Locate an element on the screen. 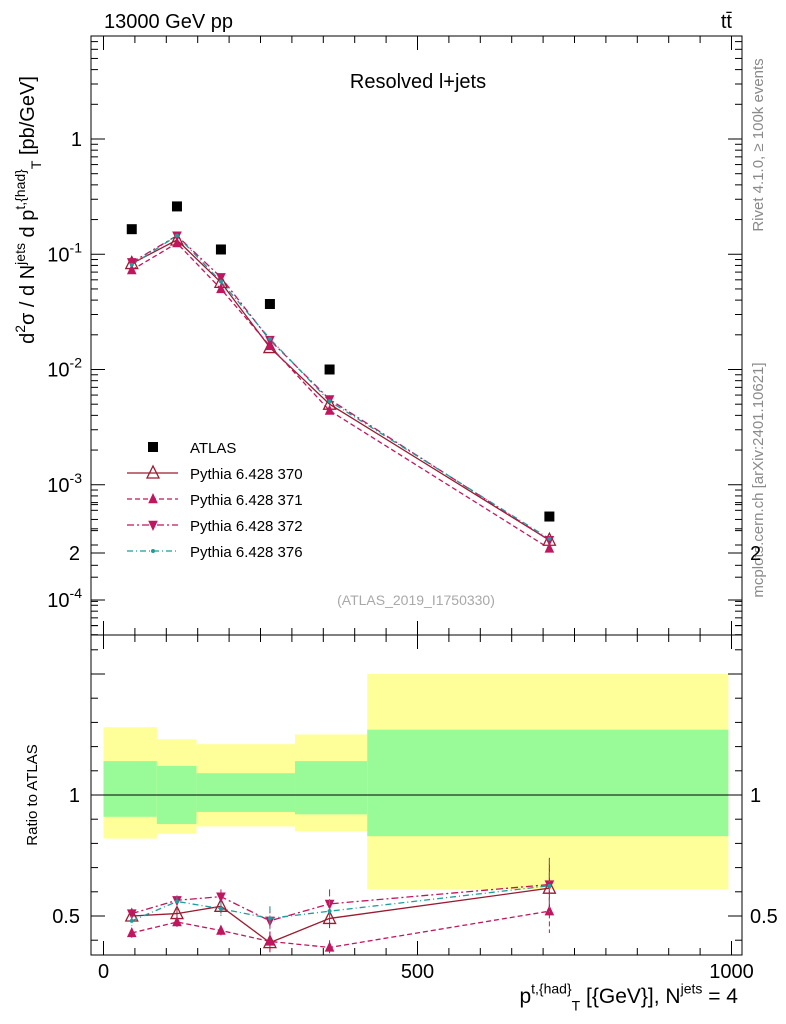 The height and width of the screenshot is (1024, 786). energy-label: 13000 GeV pp is located at coordinates (168, 22).